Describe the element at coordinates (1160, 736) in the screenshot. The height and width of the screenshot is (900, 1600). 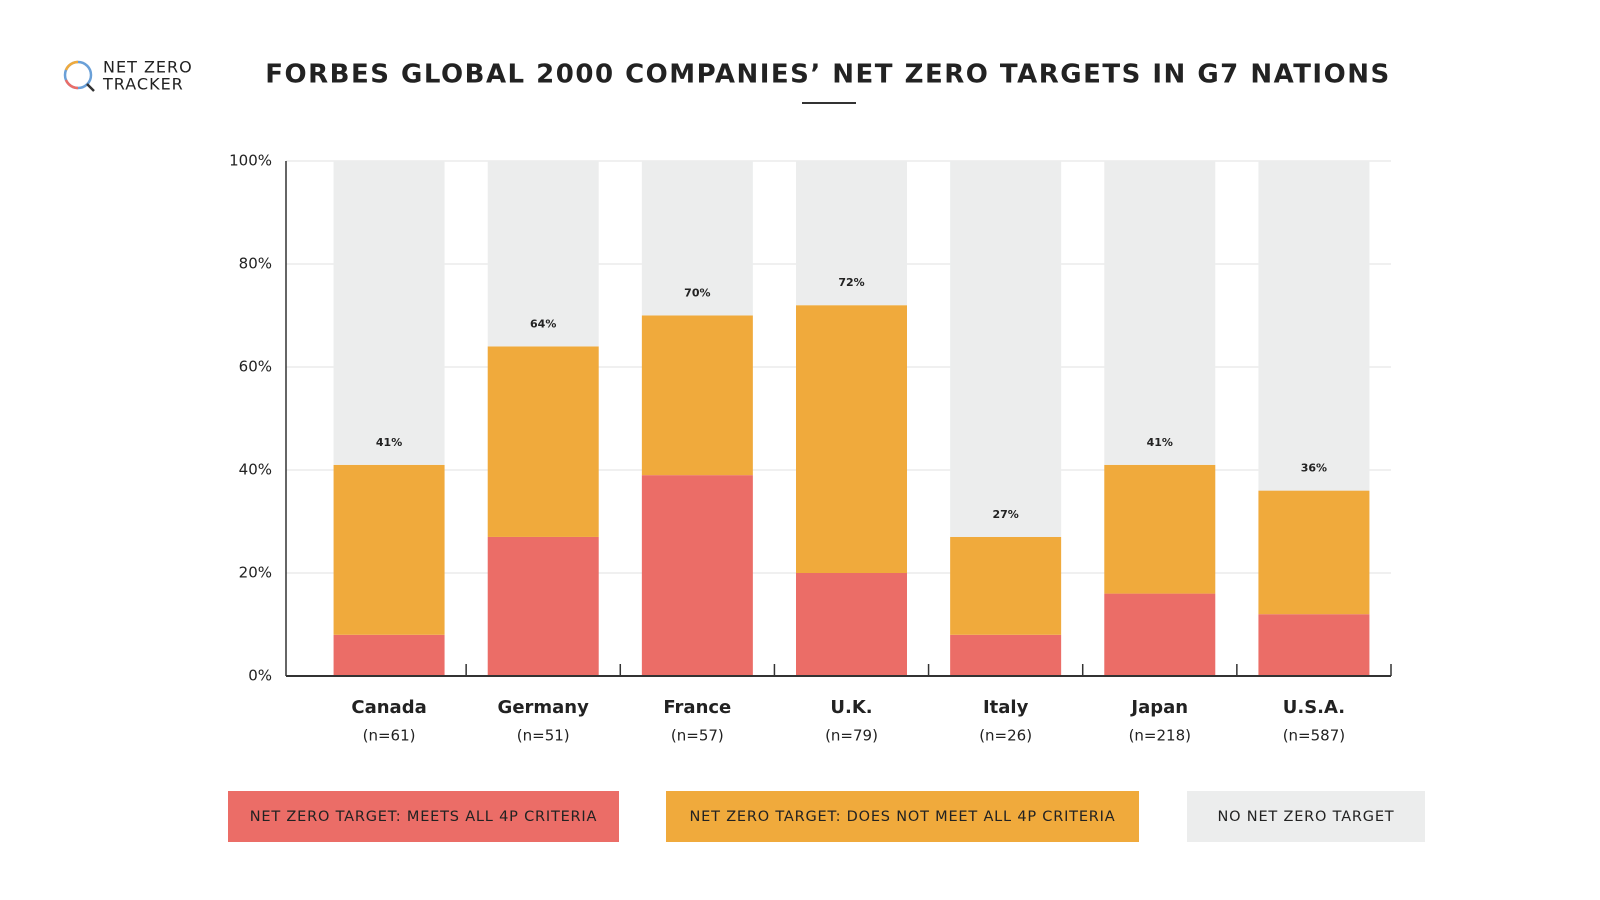
I see `sample-size-label: (n=218)` at that location.